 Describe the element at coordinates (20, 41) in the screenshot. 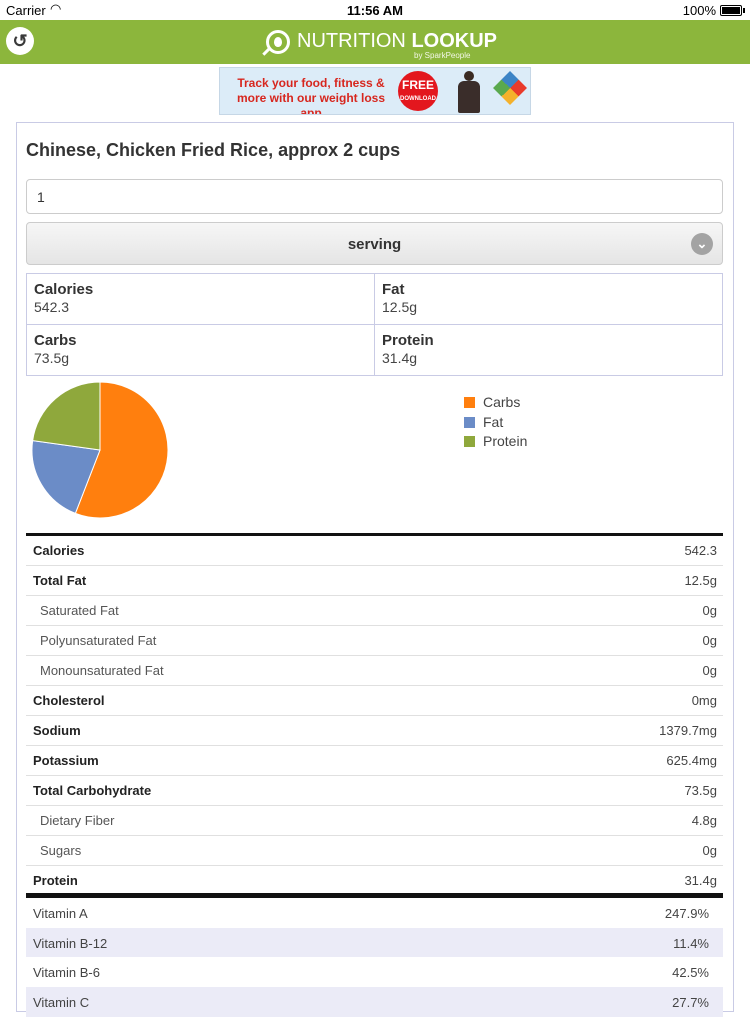

I see `back-button: ↺` at that location.